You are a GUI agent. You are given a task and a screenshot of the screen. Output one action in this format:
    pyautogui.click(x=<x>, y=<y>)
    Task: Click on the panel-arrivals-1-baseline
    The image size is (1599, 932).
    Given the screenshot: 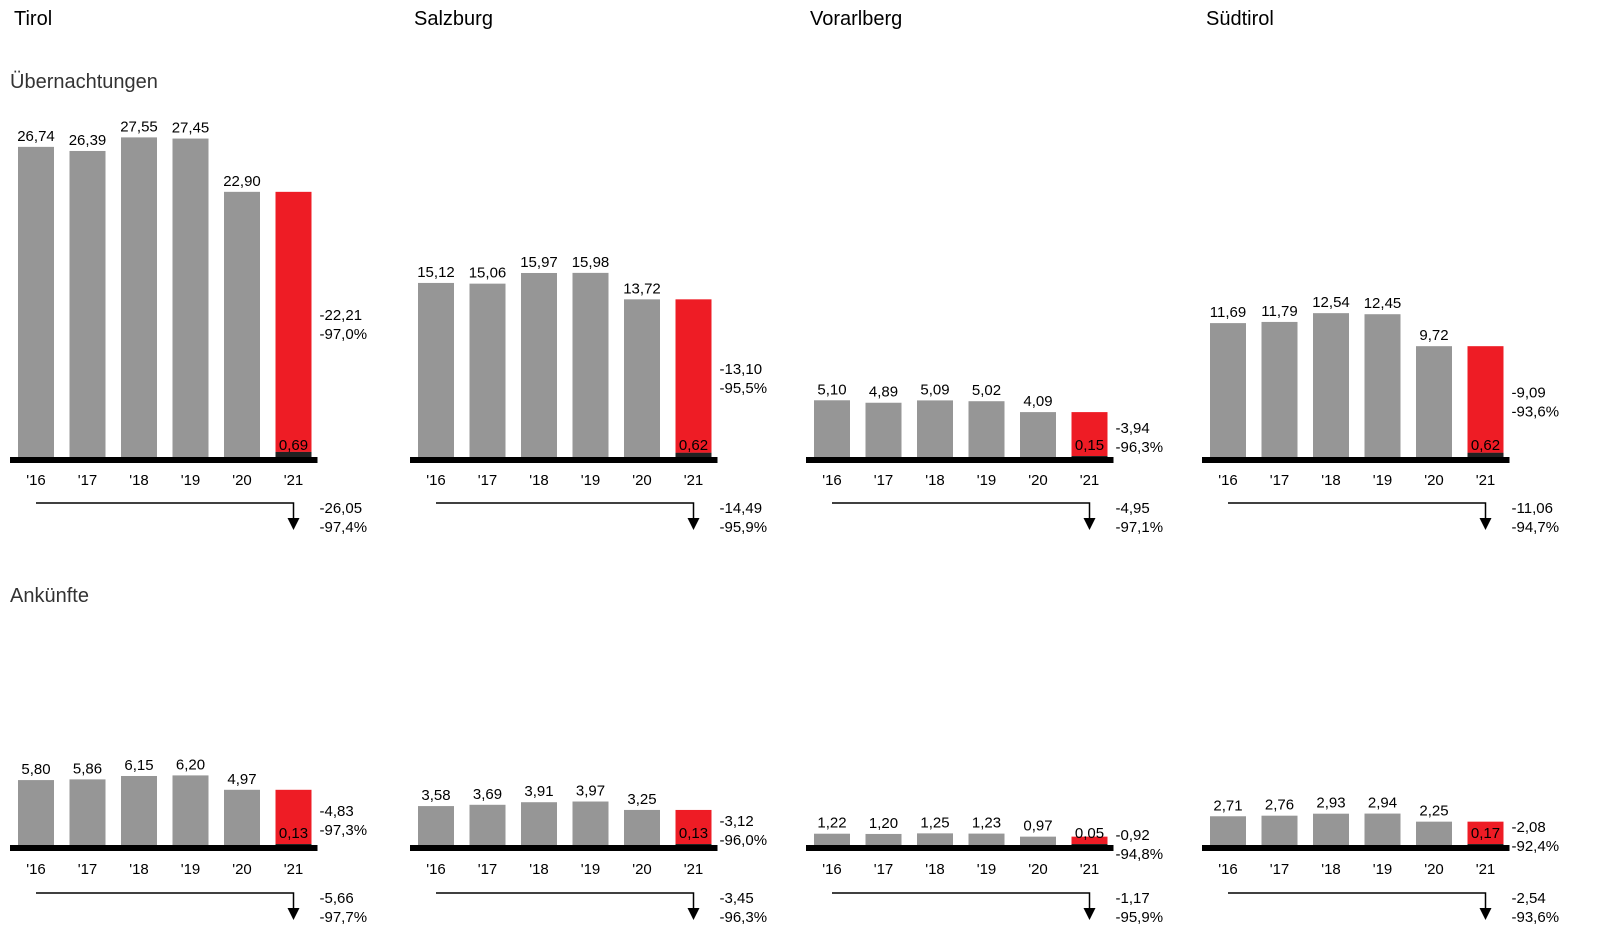 What is the action you would take?
    pyautogui.click(x=164, y=848)
    